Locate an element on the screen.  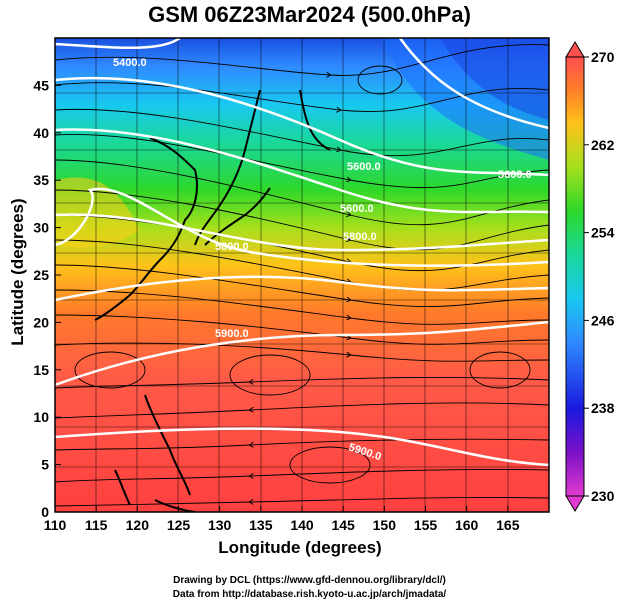
colorbar-tick-label: 270 is located at coordinates (603, 57).